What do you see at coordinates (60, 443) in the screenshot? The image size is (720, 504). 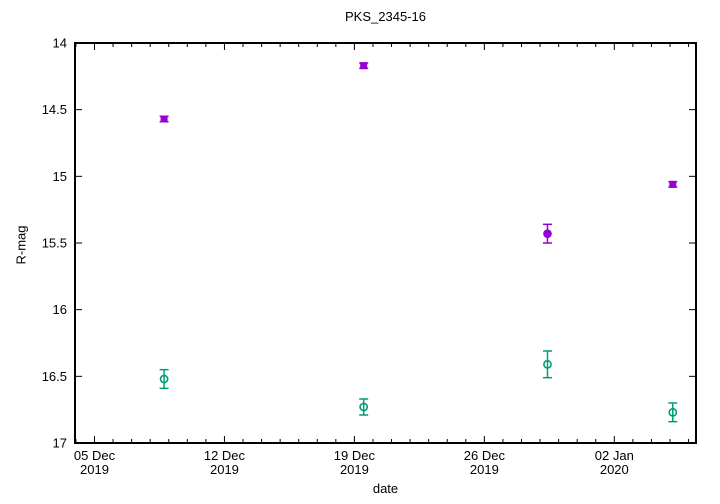 I see `y-tick-label: 17` at bounding box center [60, 443].